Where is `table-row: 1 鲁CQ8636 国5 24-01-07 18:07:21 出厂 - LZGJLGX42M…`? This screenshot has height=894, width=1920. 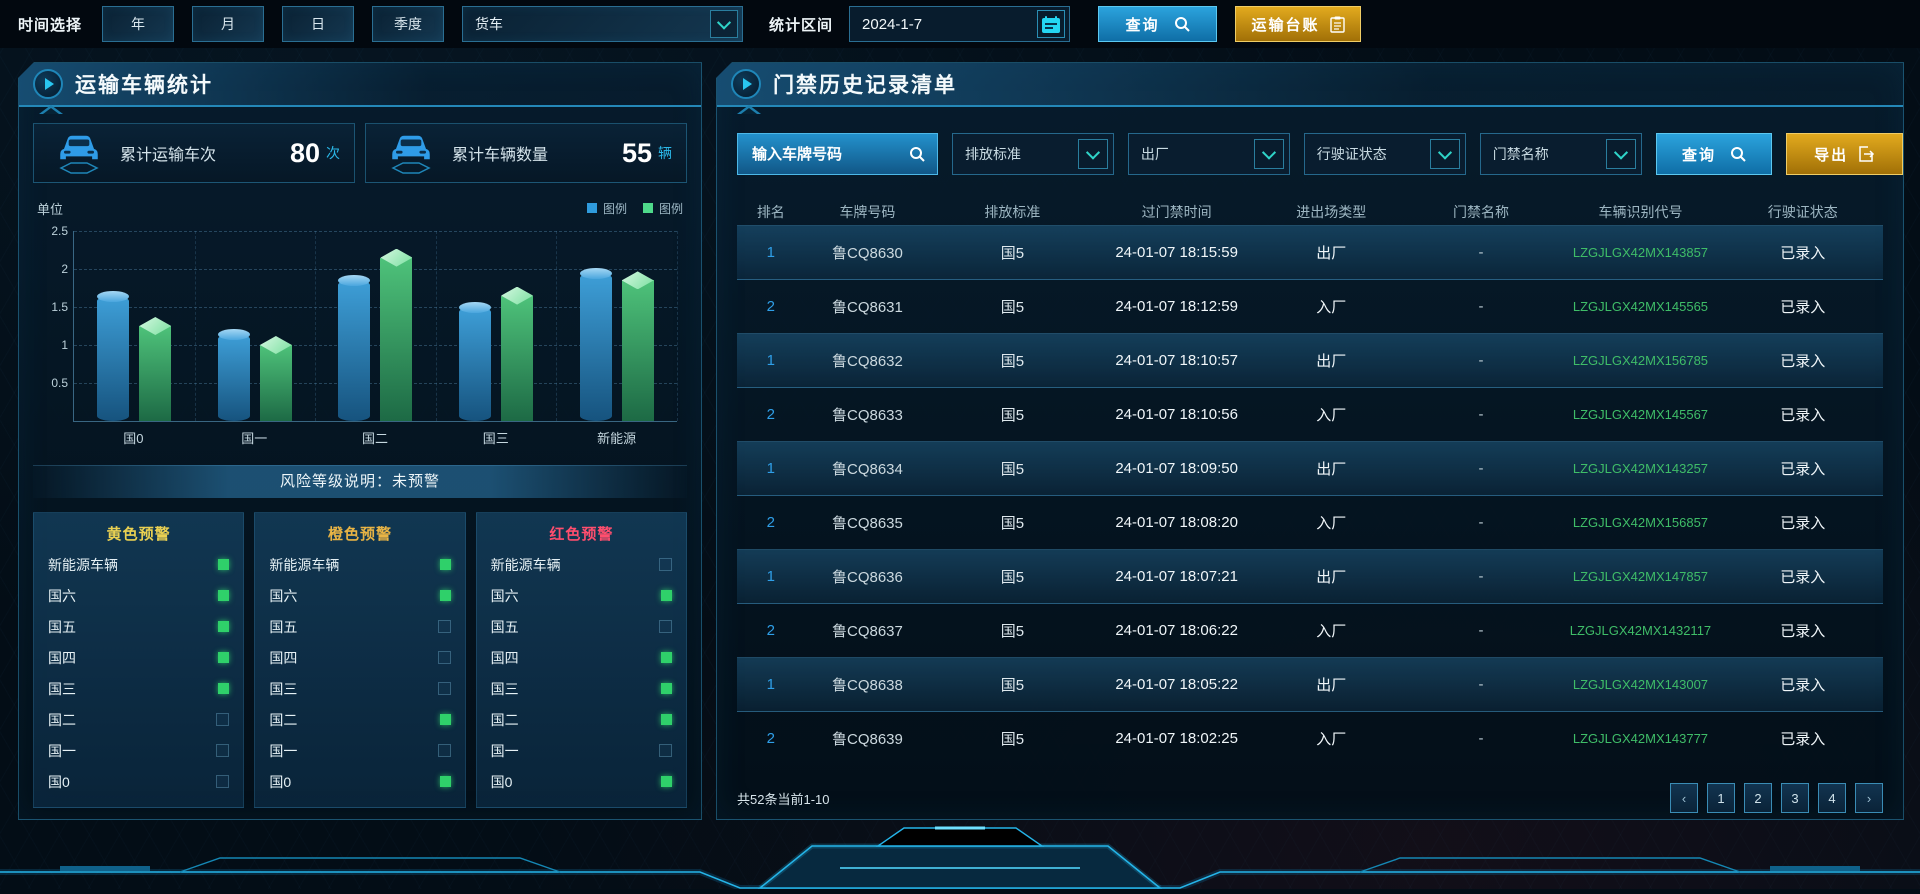
table-row: 1 鲁CQ8636 国5 24-01-07 18:07:21 出厂 - LZGJLGX42M… is located at coordinates (1310, 576).